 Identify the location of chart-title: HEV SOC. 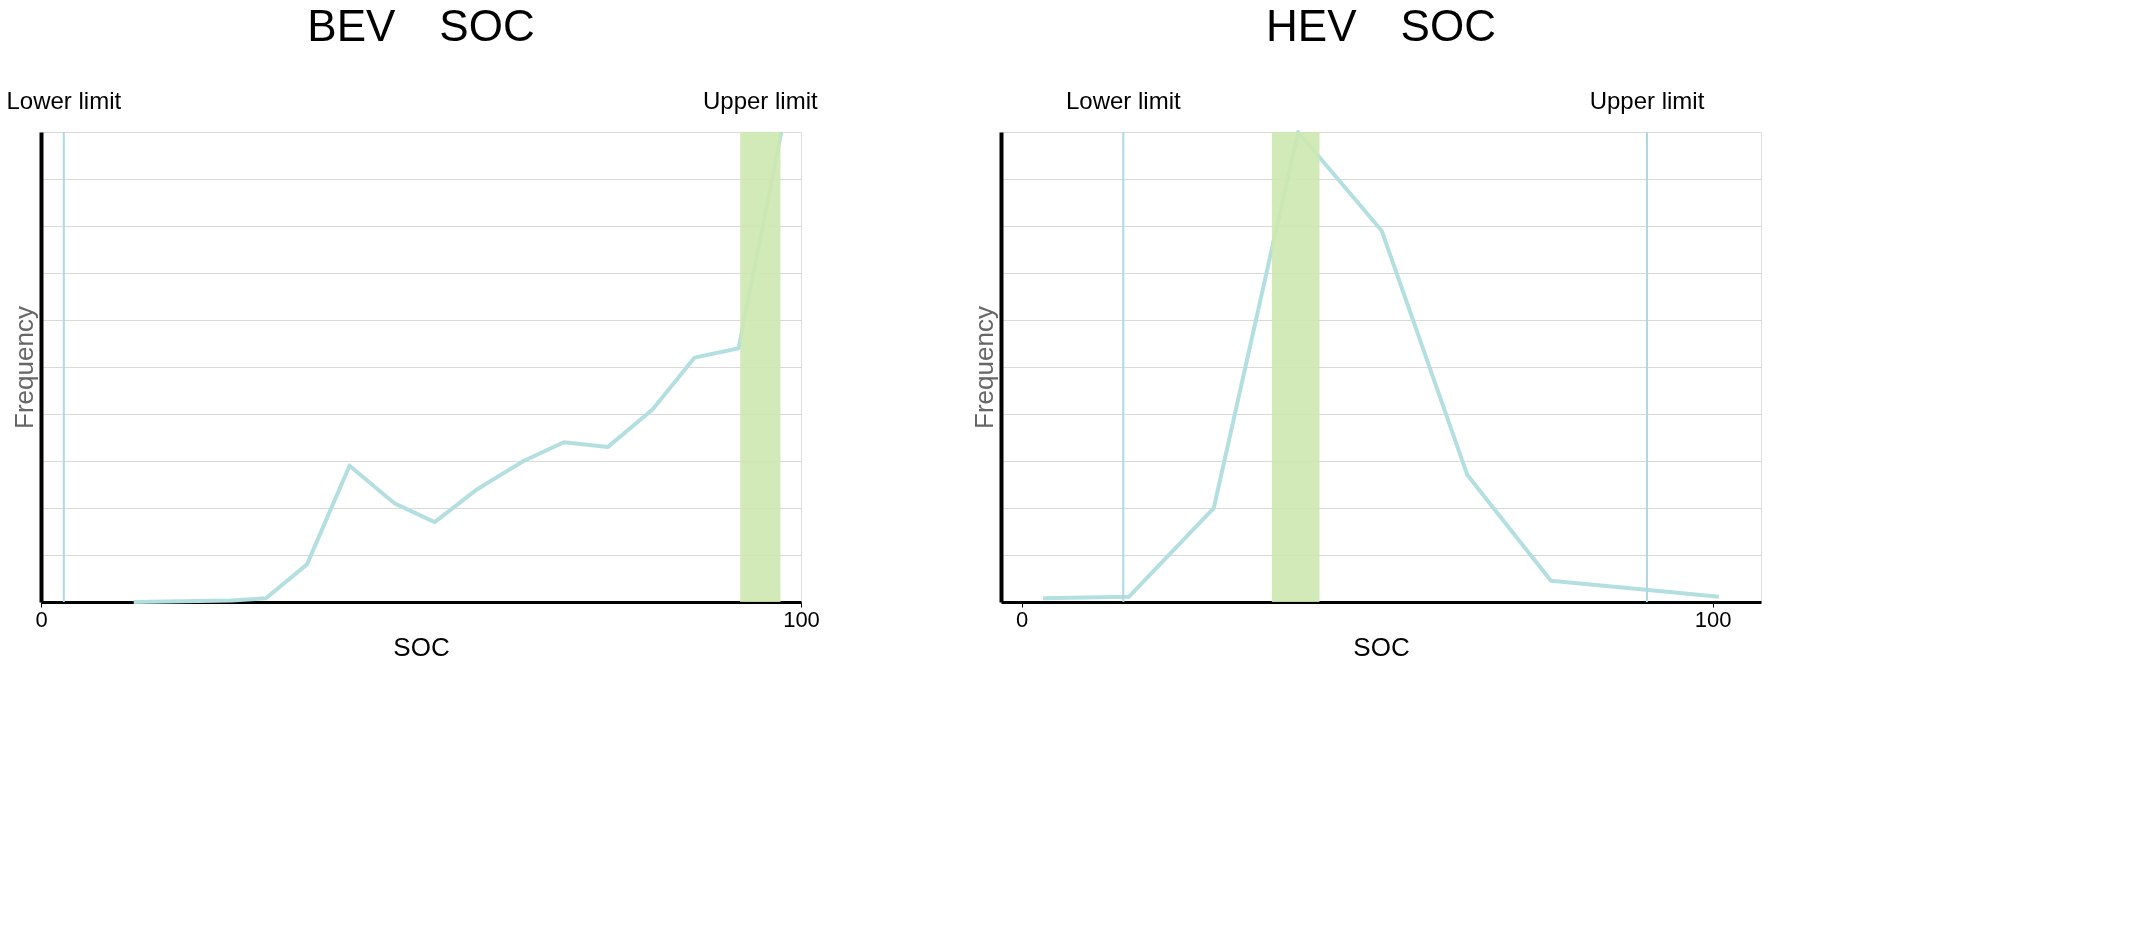
(1381, 25).